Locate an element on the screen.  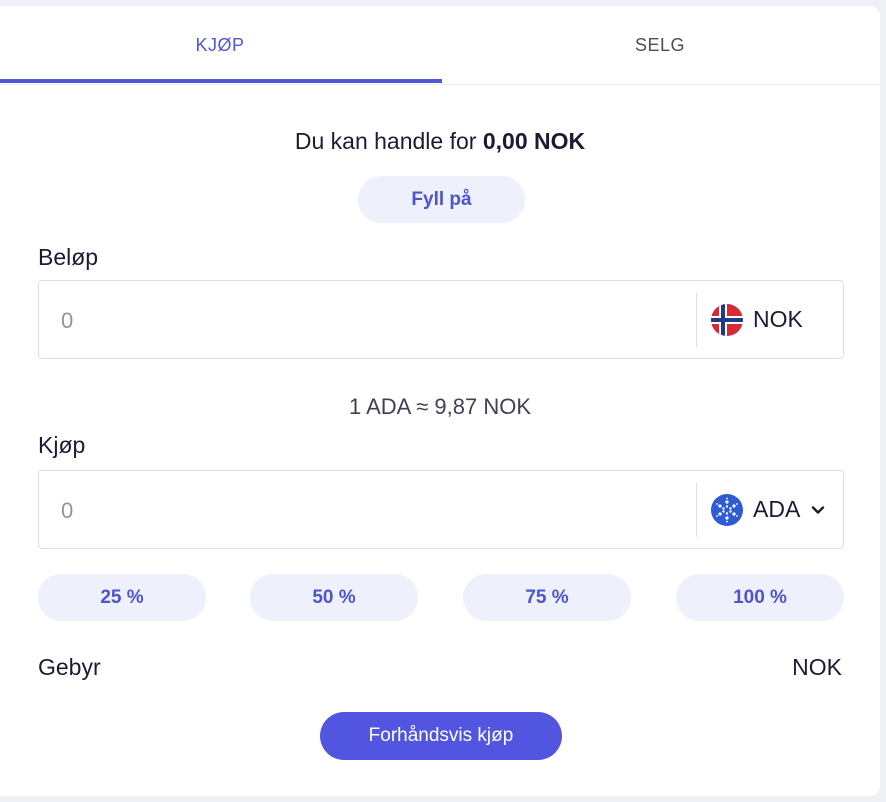
cardano-icon is located at coordinates (727, 509).